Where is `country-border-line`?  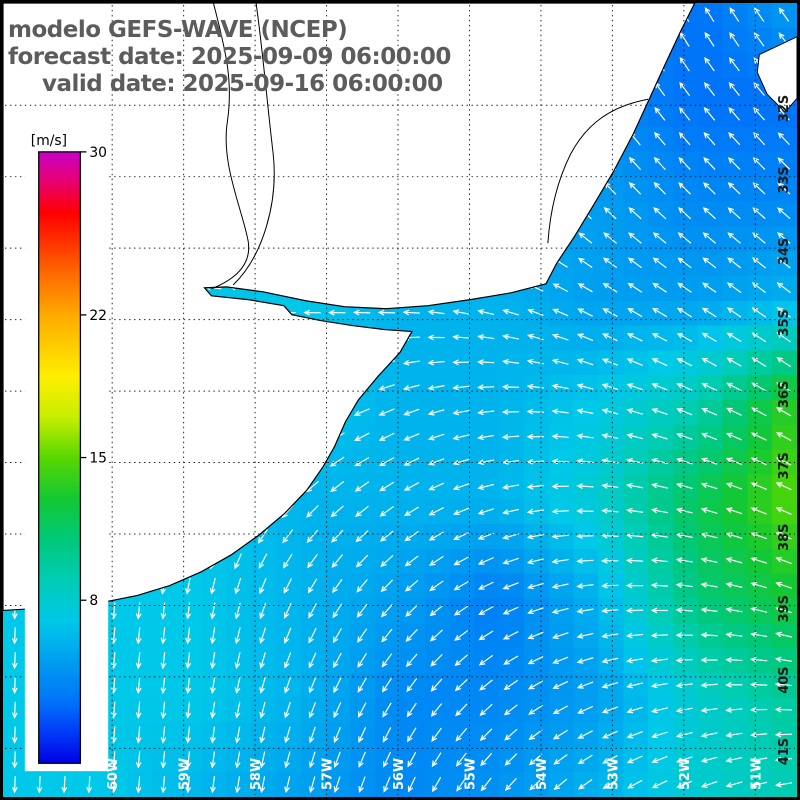
country-border-line is located at coordinates (598, 171).